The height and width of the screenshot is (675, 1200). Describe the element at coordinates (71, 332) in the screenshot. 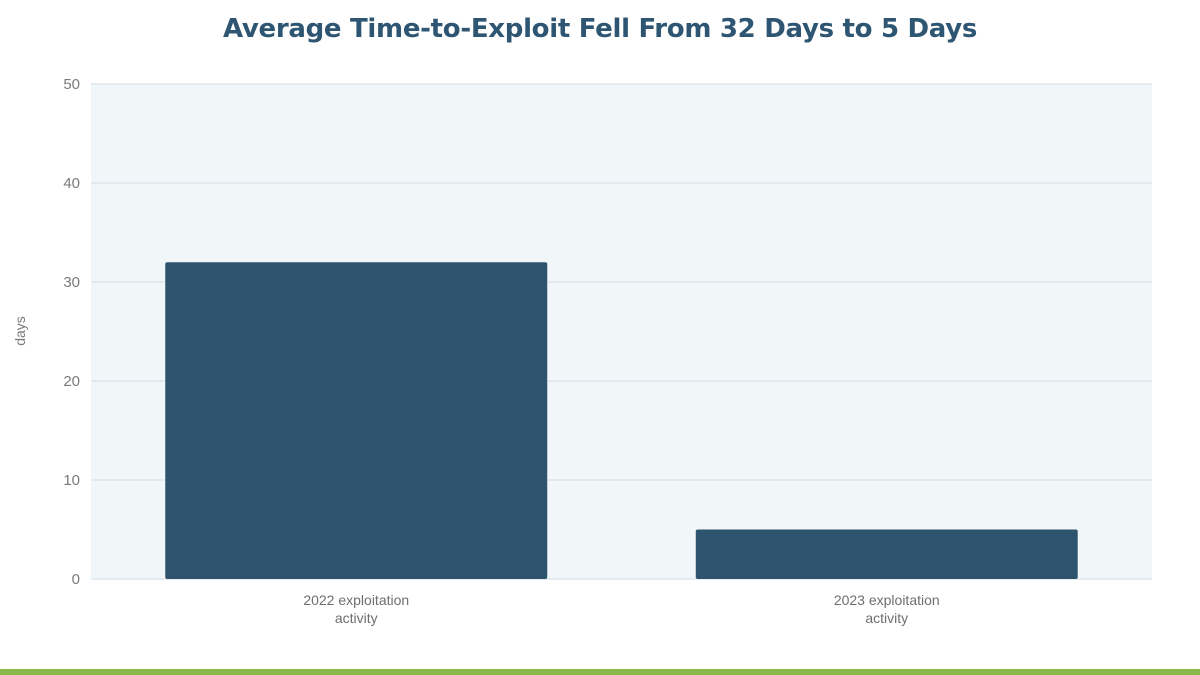

I see `y-axis-ticks: 0 10 20 30 40 50` at that location.